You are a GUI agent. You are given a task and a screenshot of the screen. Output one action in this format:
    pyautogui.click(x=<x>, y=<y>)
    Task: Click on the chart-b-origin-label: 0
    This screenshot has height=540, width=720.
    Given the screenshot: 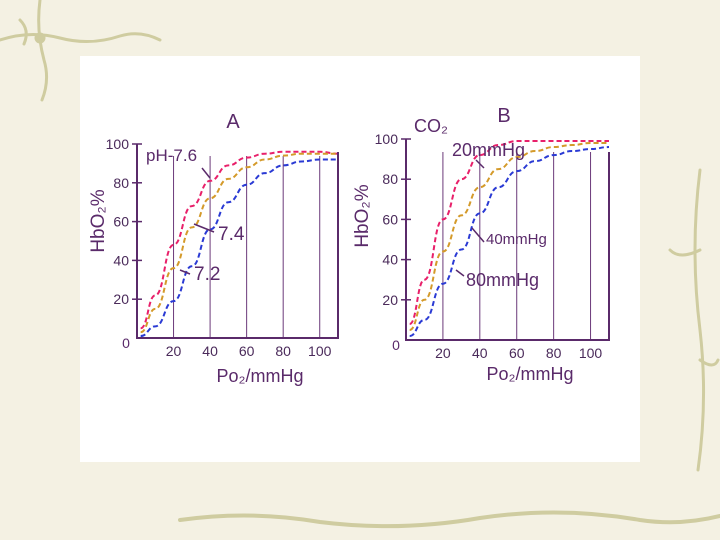 What is the action you would take?
    pyautogui.click(x=396, y=345)
    